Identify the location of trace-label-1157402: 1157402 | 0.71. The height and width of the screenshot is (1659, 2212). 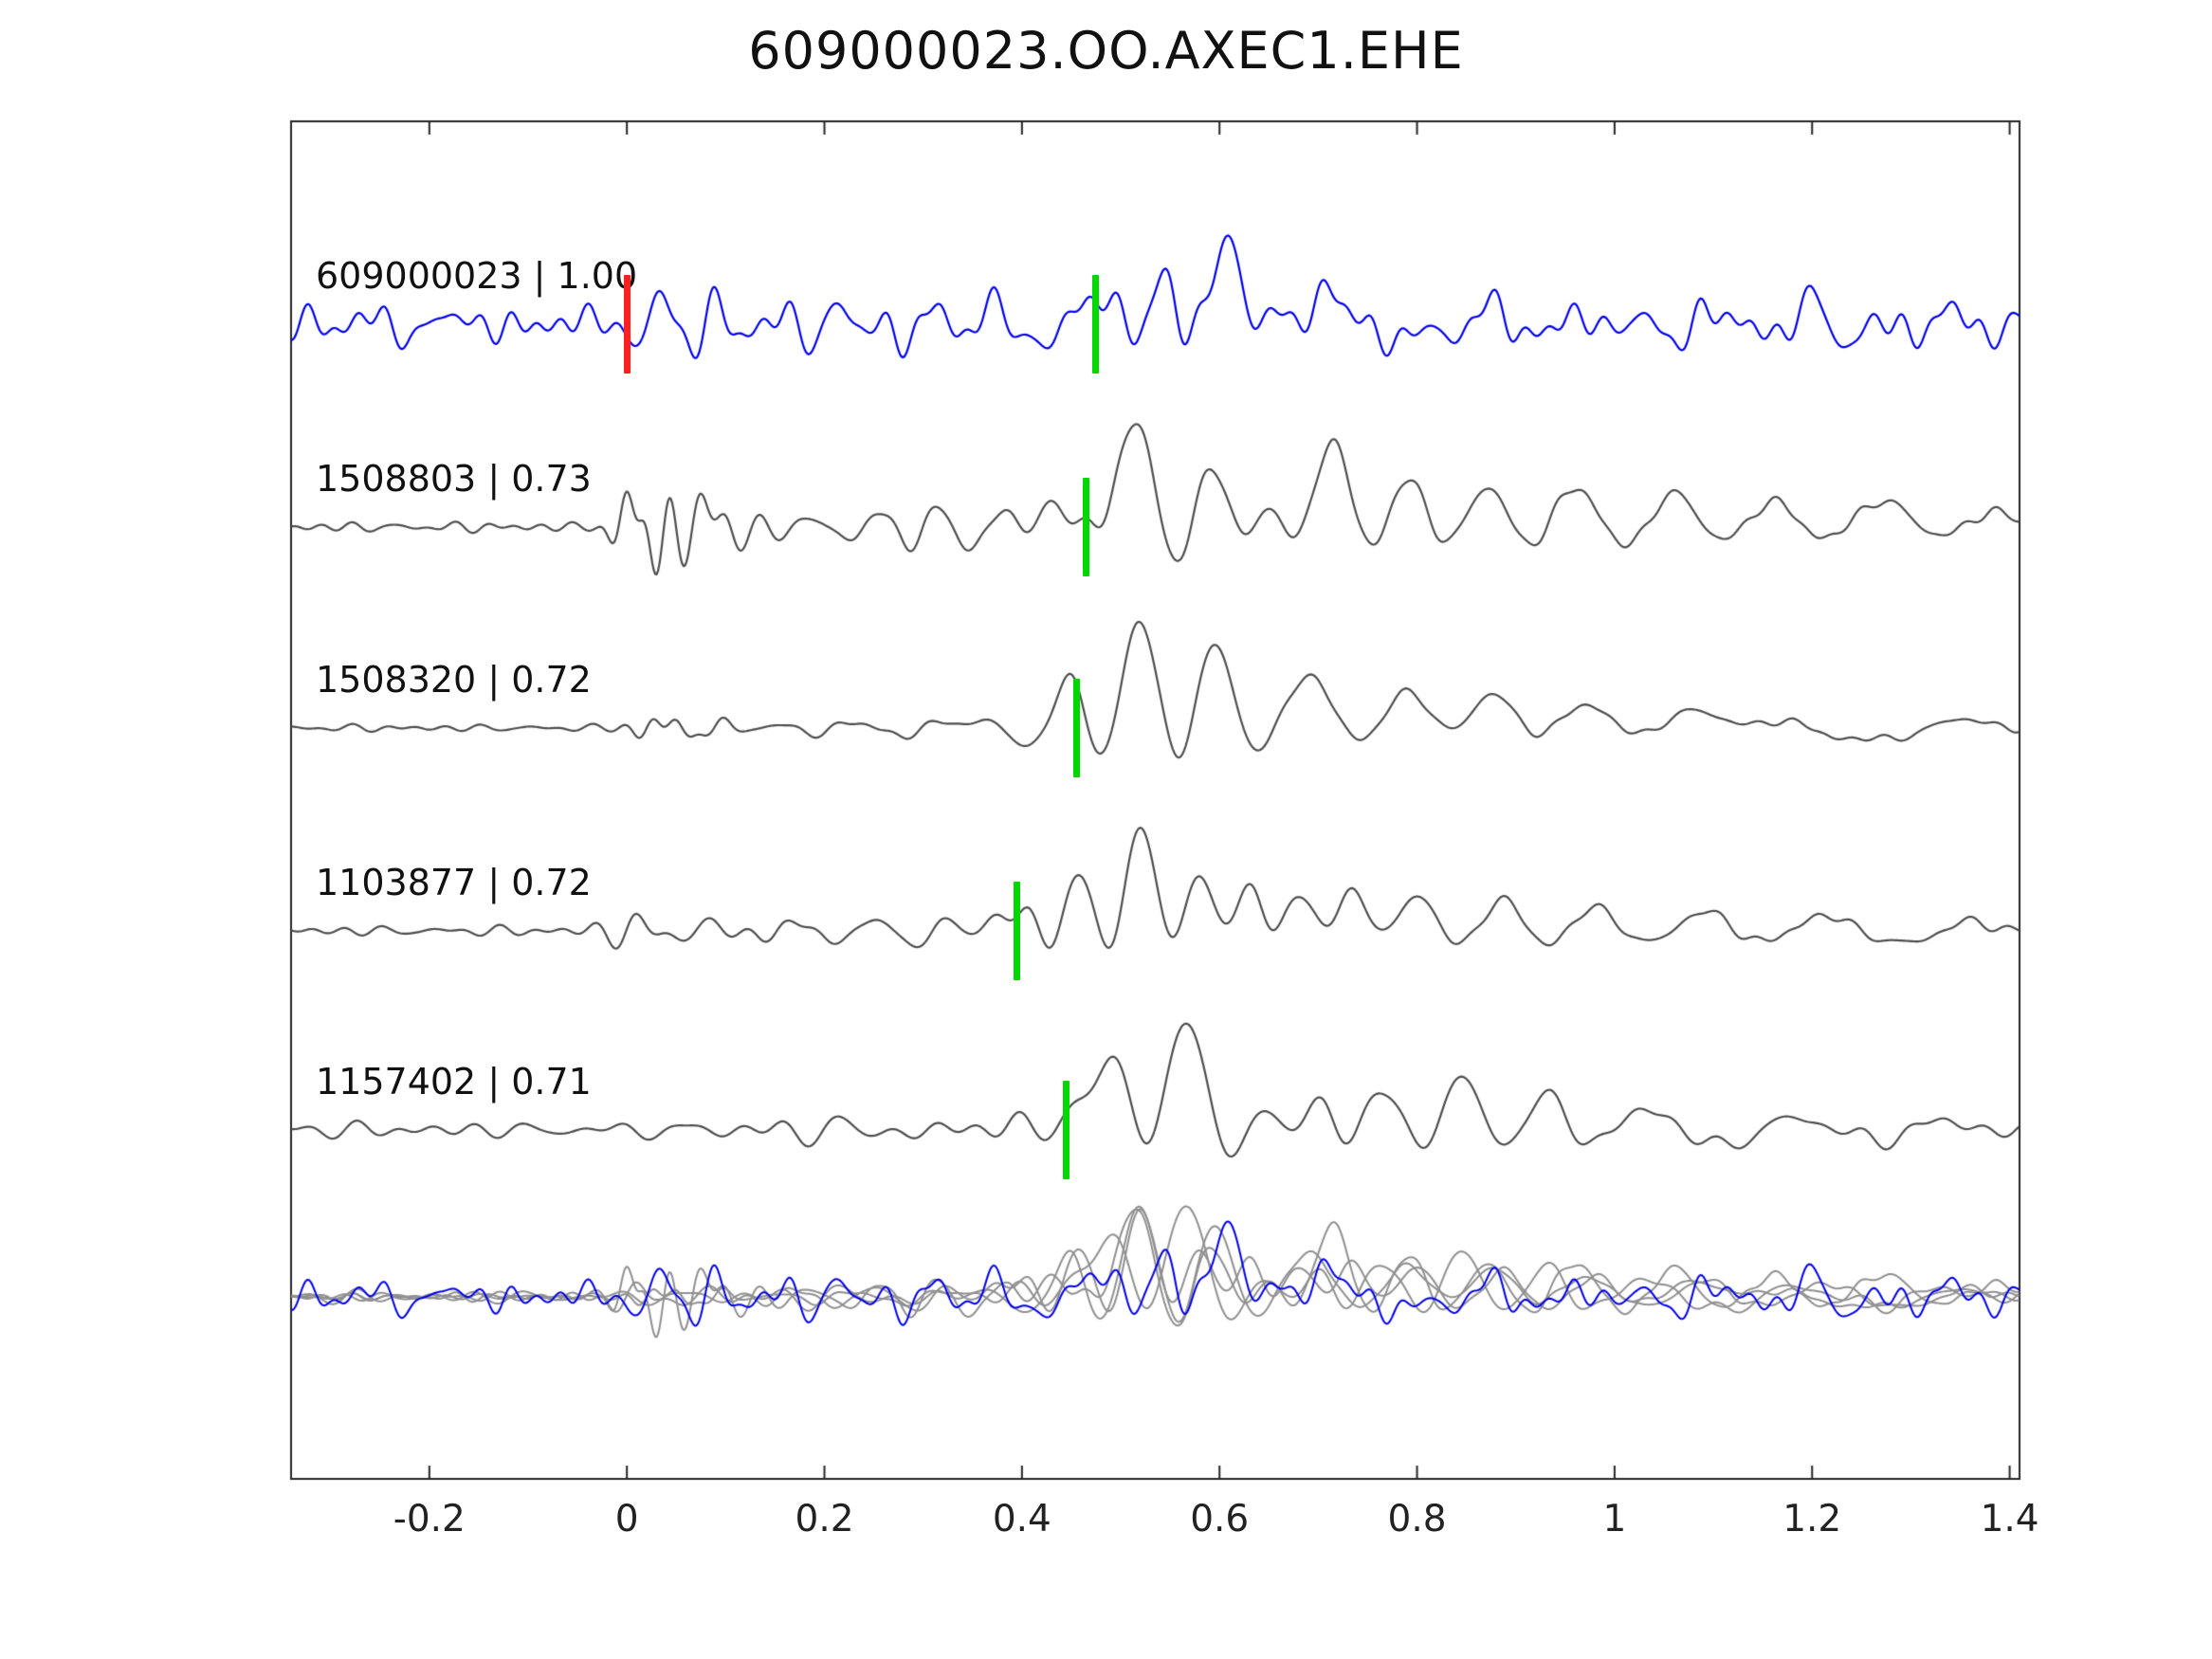
(454, 1082).